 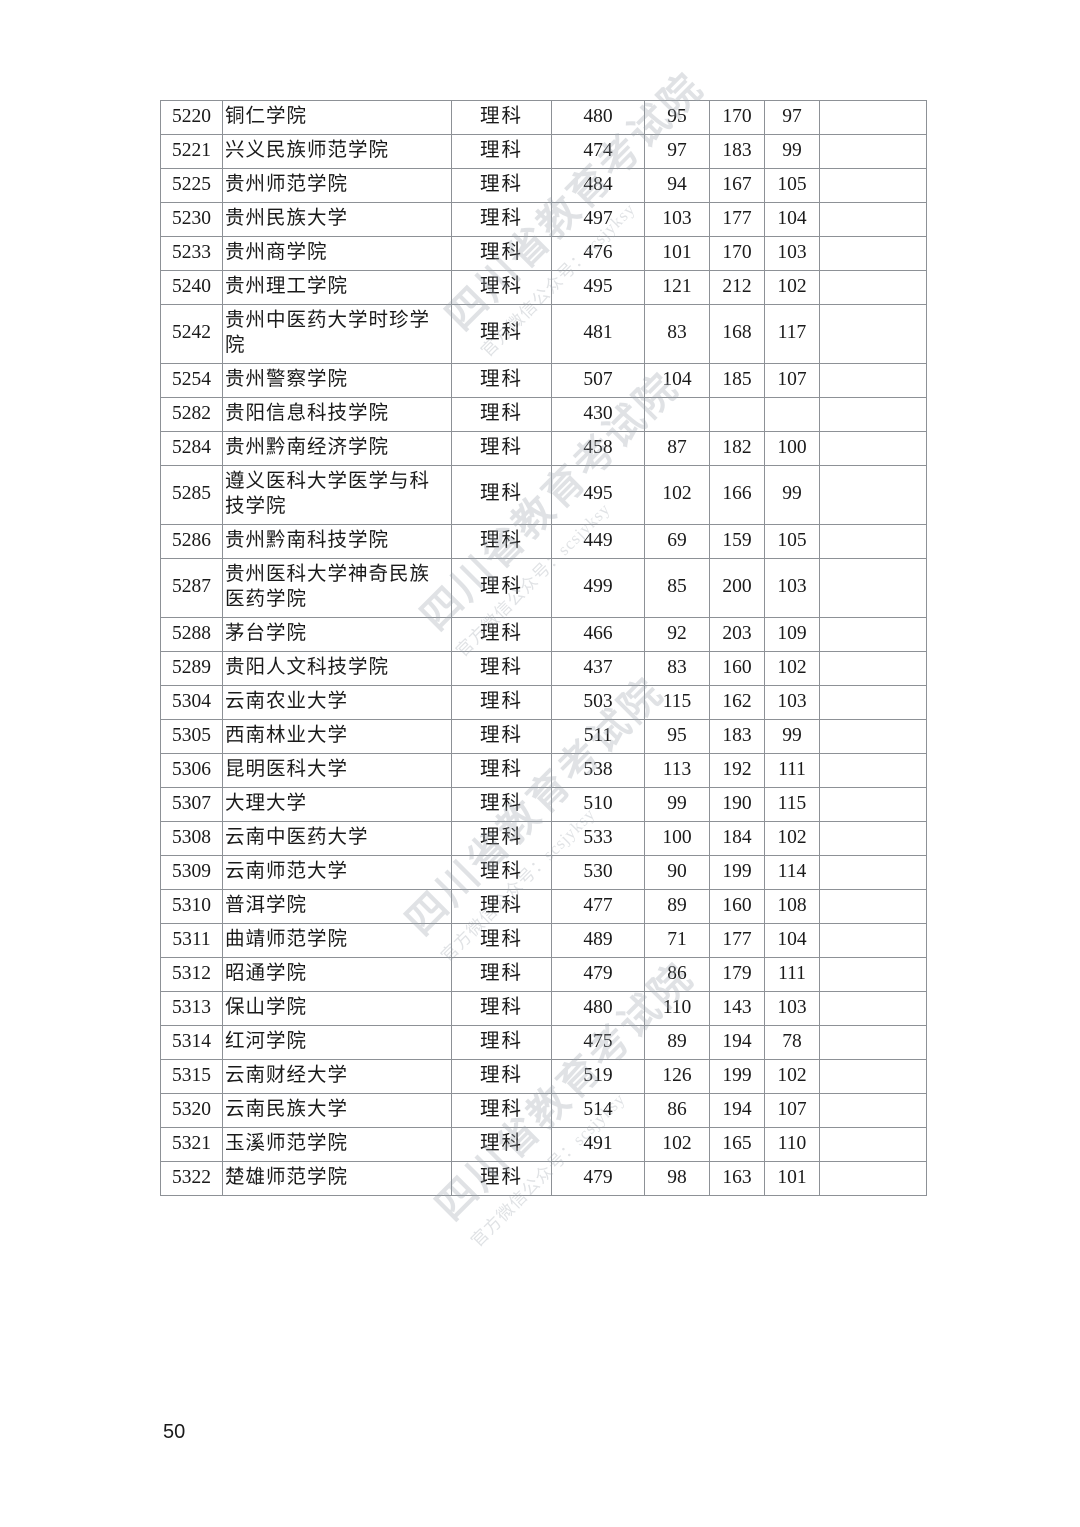 What do you see at coordinates (792, 804) in the screenshot?
I see `cell-score-4: 115` at bounding box center [792, 804].